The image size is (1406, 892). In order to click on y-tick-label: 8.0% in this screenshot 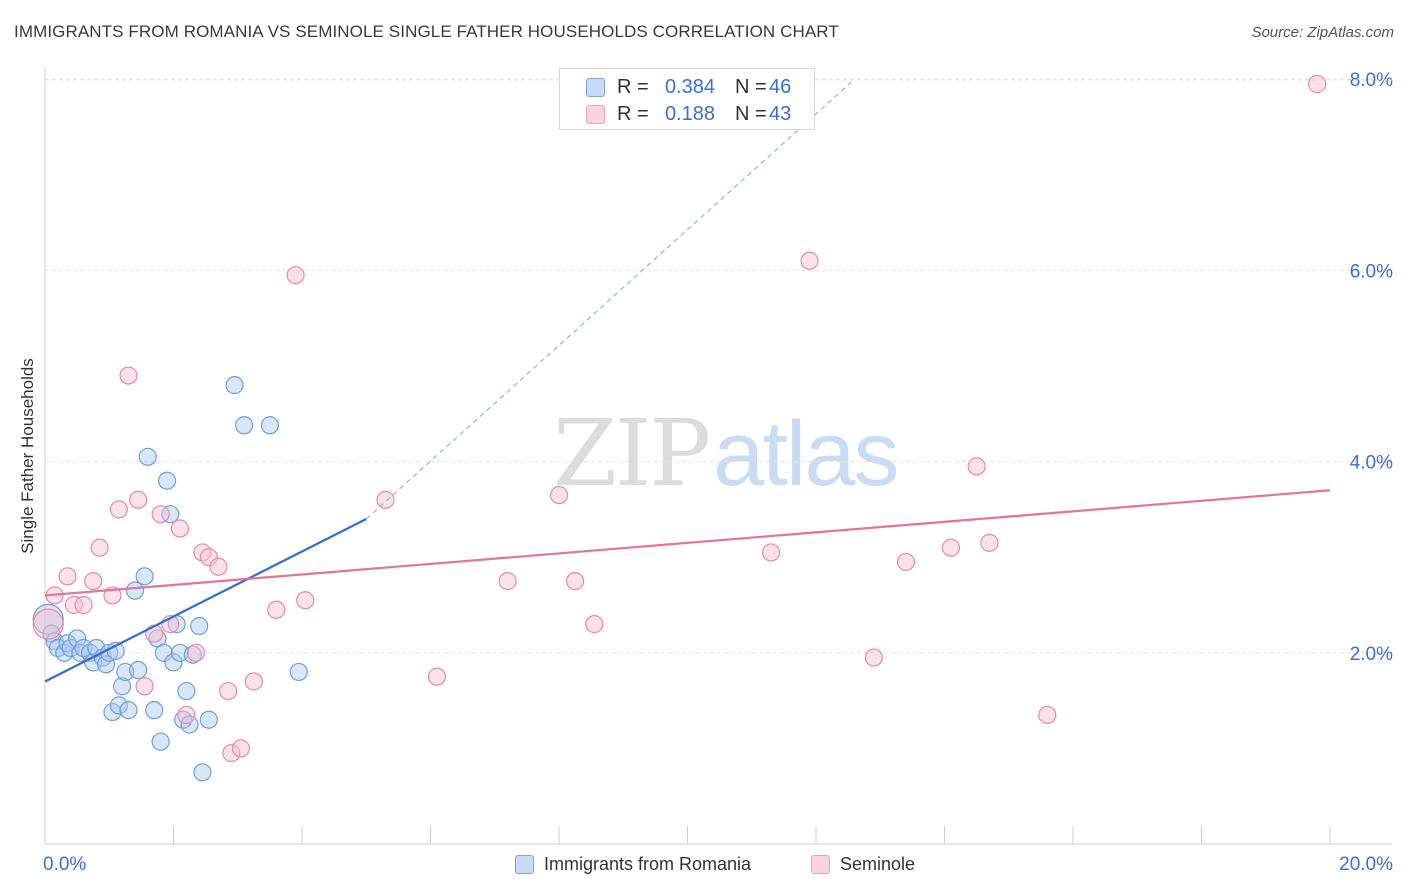, I will do `click(1371, 80)`.